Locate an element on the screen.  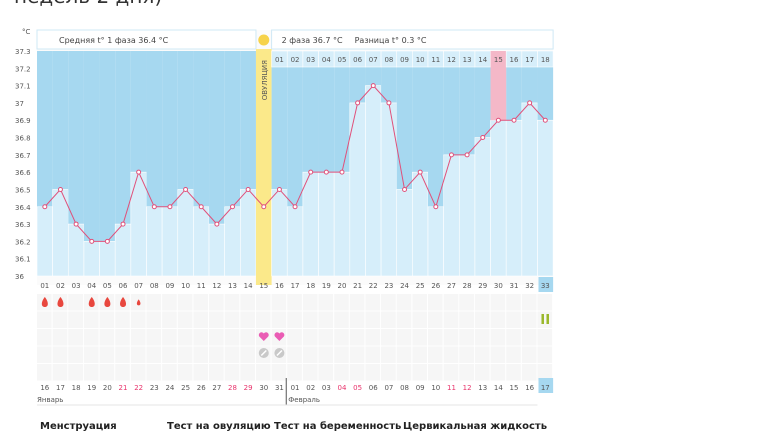
calendar-date: 04 is located at coordinates (342, 388).